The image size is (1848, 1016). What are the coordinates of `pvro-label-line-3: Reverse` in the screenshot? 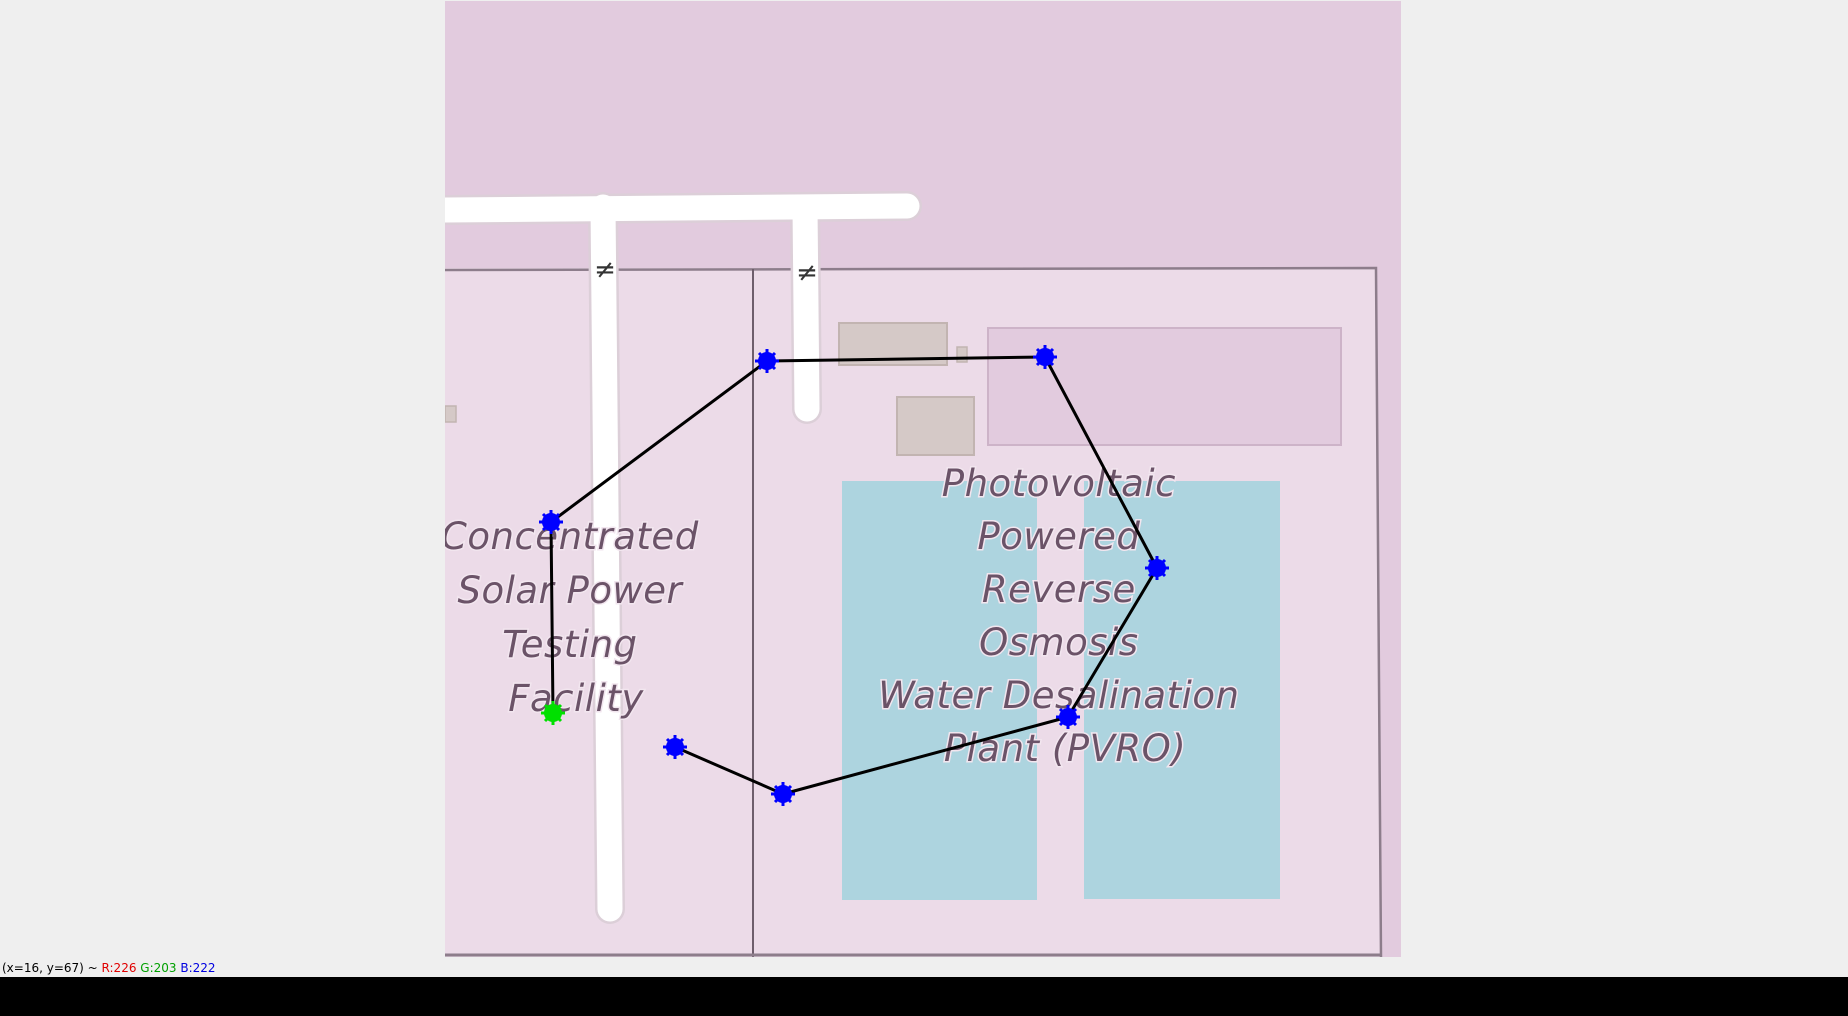 It's located at (1059, 589).